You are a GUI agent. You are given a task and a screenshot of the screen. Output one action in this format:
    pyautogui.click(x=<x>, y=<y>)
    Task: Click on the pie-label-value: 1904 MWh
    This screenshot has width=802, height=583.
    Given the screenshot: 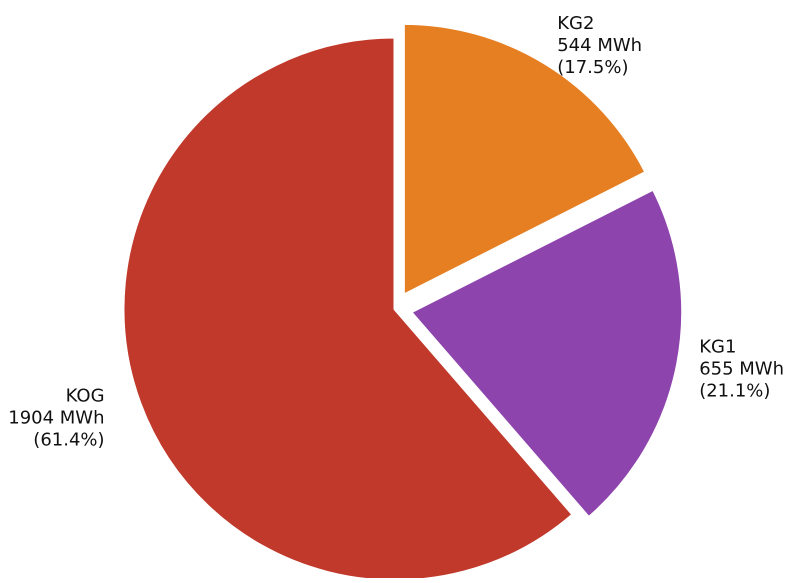 What is the action you would take?
    pyautogui.click(x=56, y=417)
    